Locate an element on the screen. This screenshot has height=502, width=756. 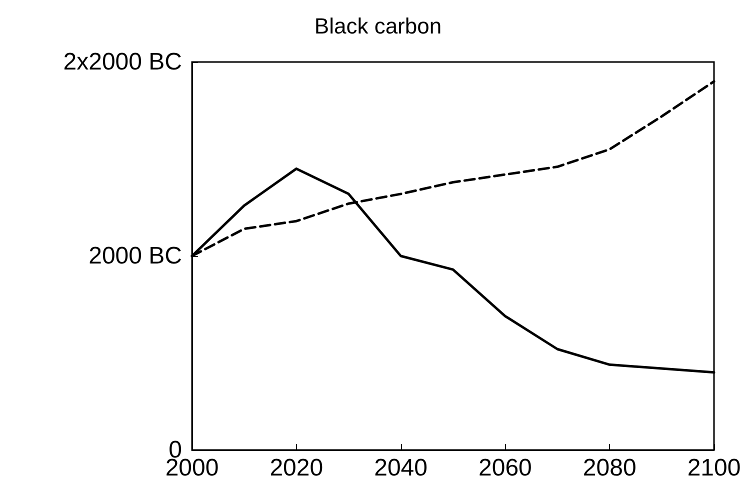
x-tick-label: 2080 is located at coordinates (609, 468).